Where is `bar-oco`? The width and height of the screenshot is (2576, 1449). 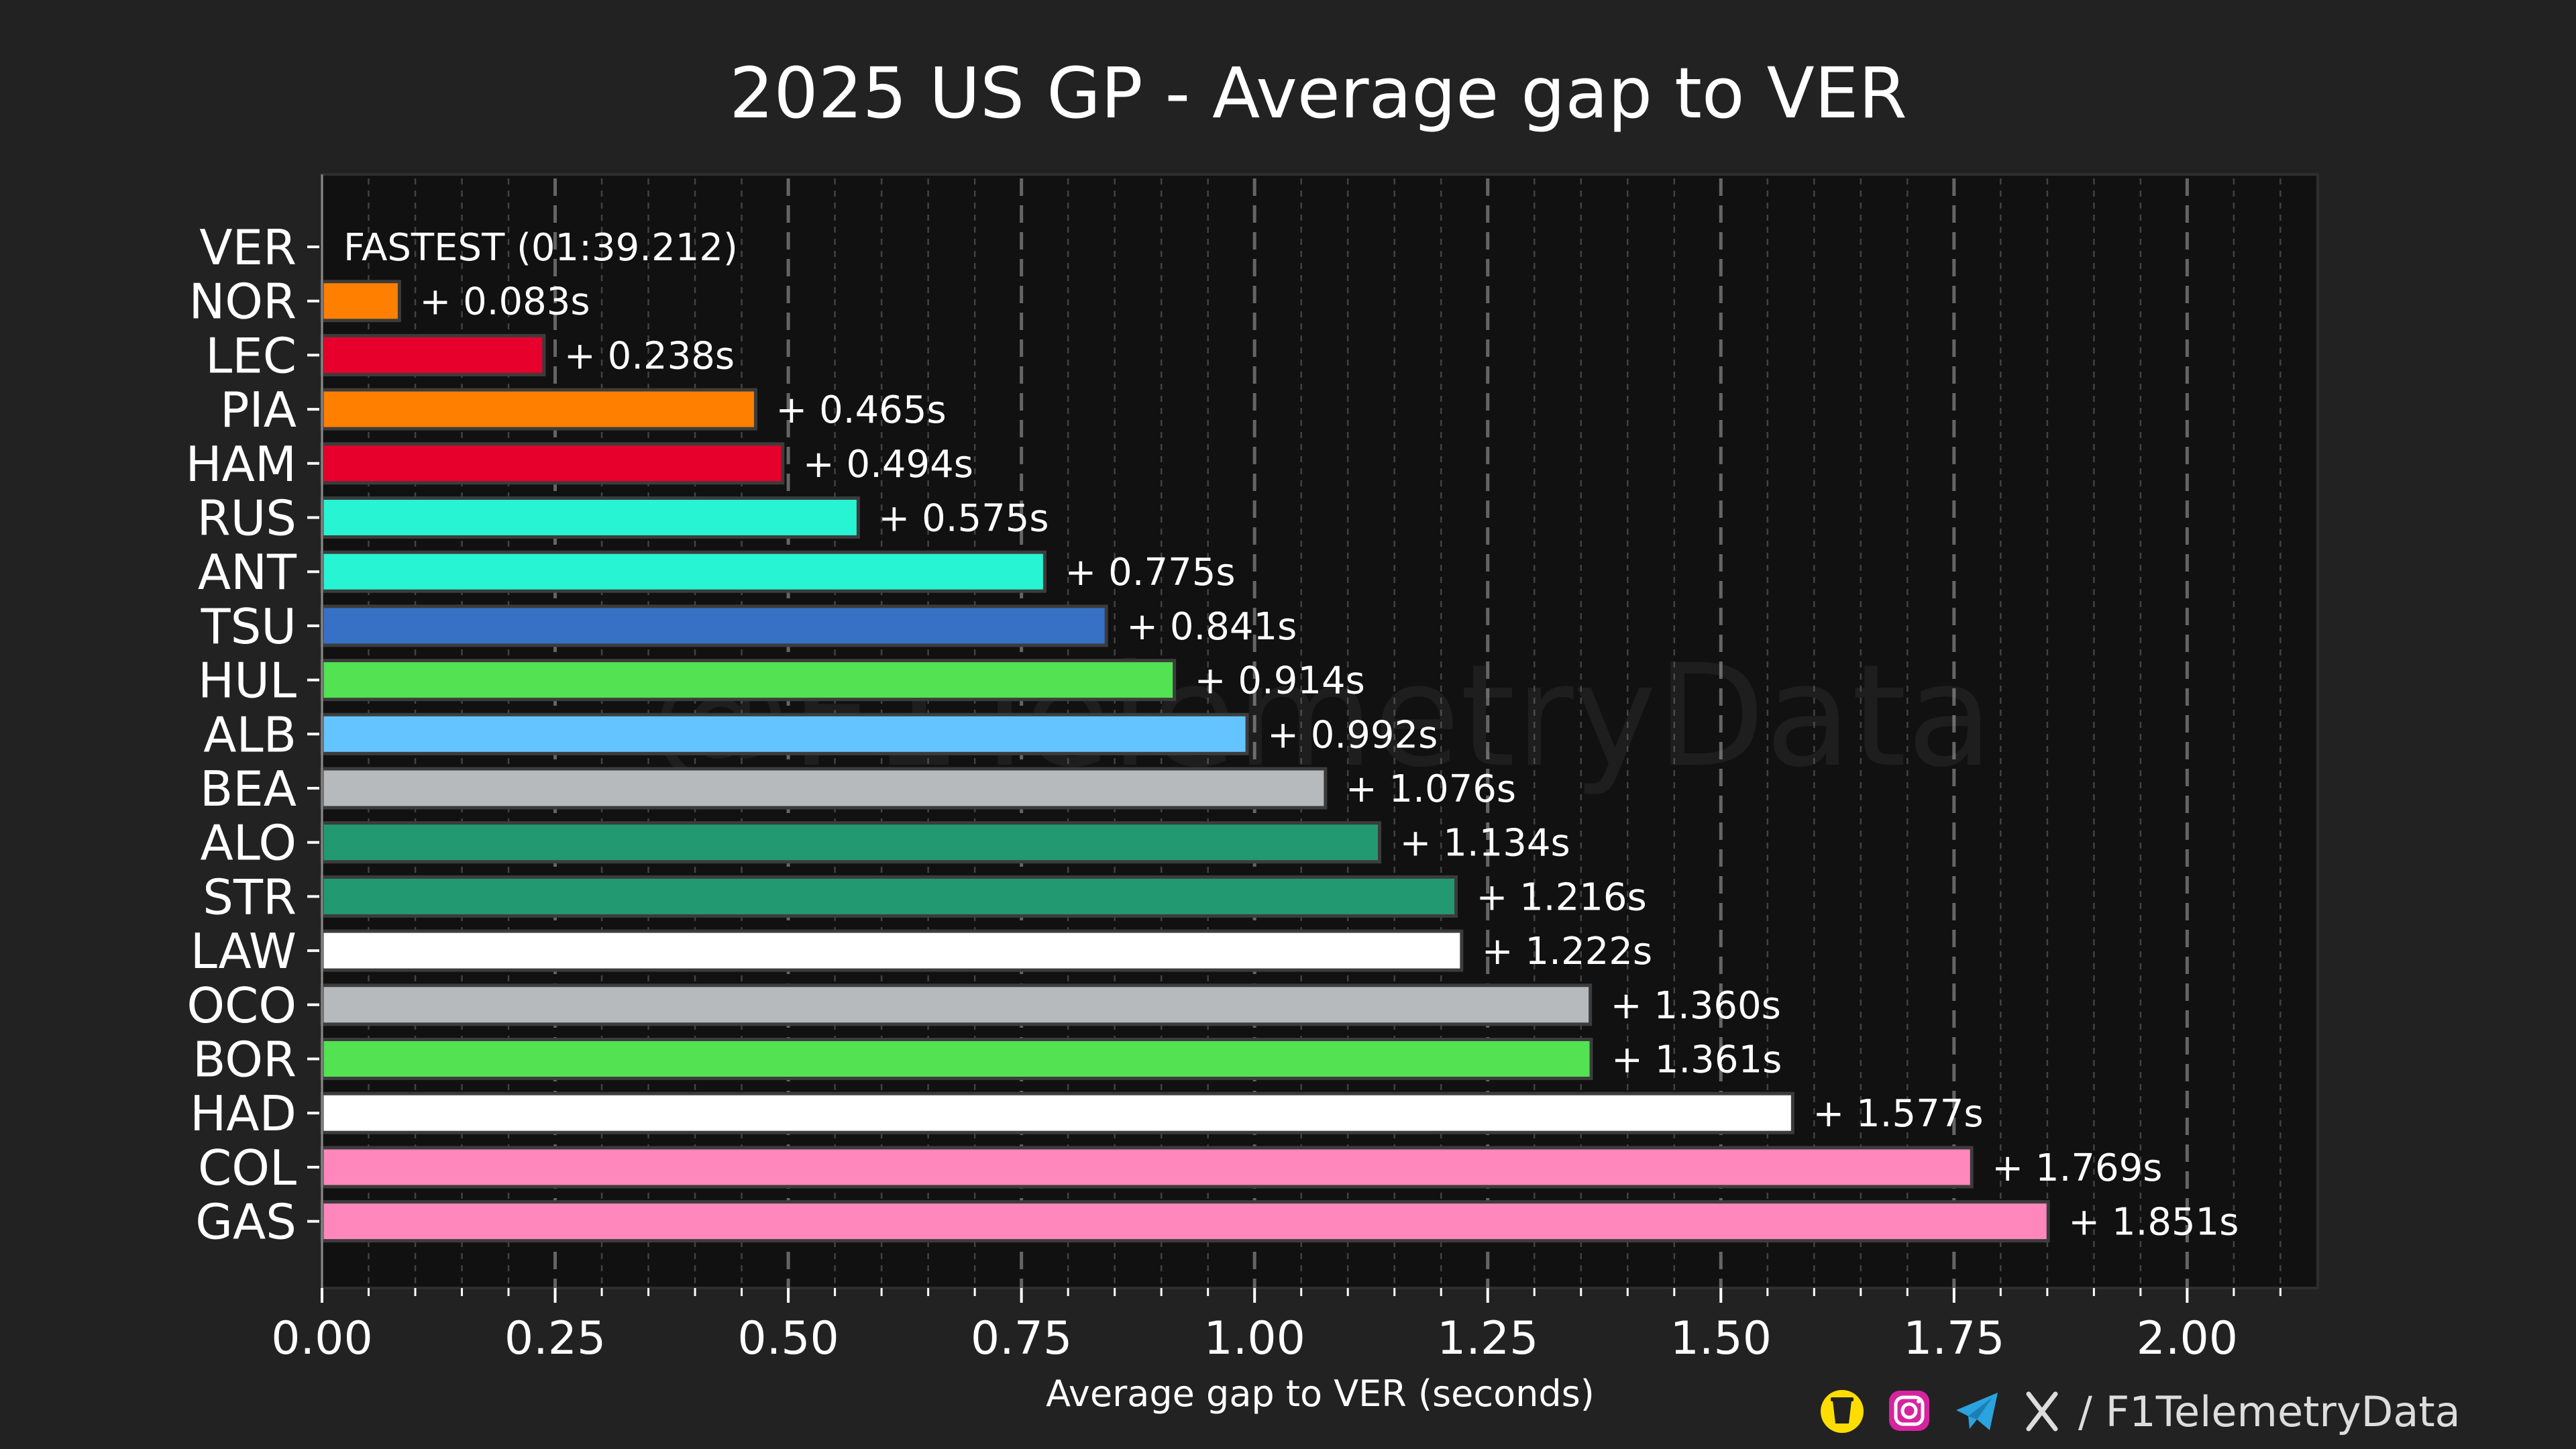
bar-oco is located at coordinates (956, 1004).